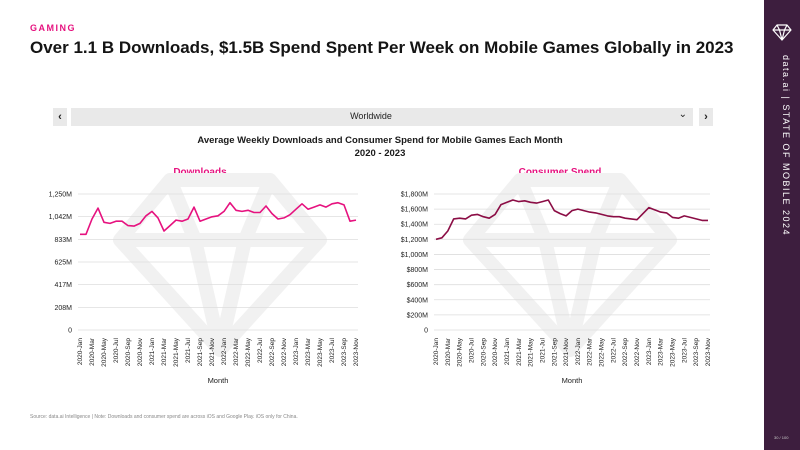 The height and width of the screenshot is (450, 800). What do you see at coordinates (483, 352) in the screenshot?
I see `spend-x-tick-label: 2020-Sep` at bounding box center [483, 352].